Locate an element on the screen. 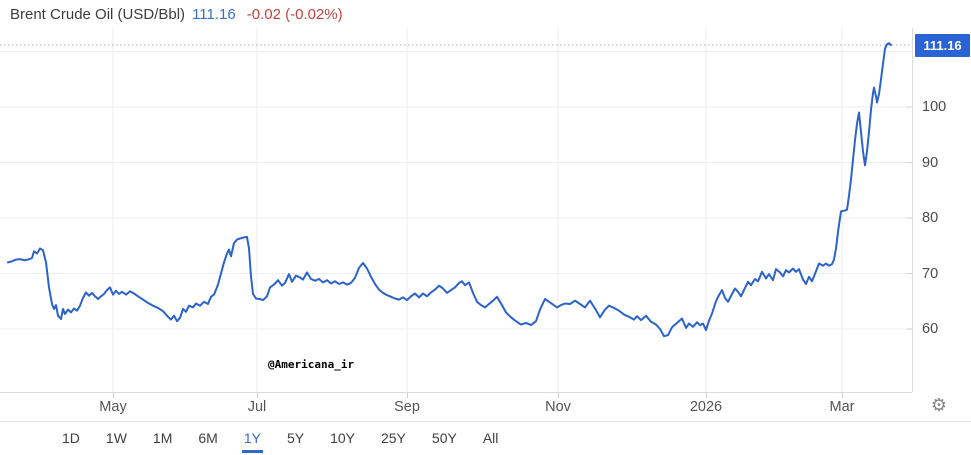 This screenshot has height=455, width=971. x-axis-label: Nov is located at coordinates (558, 407).